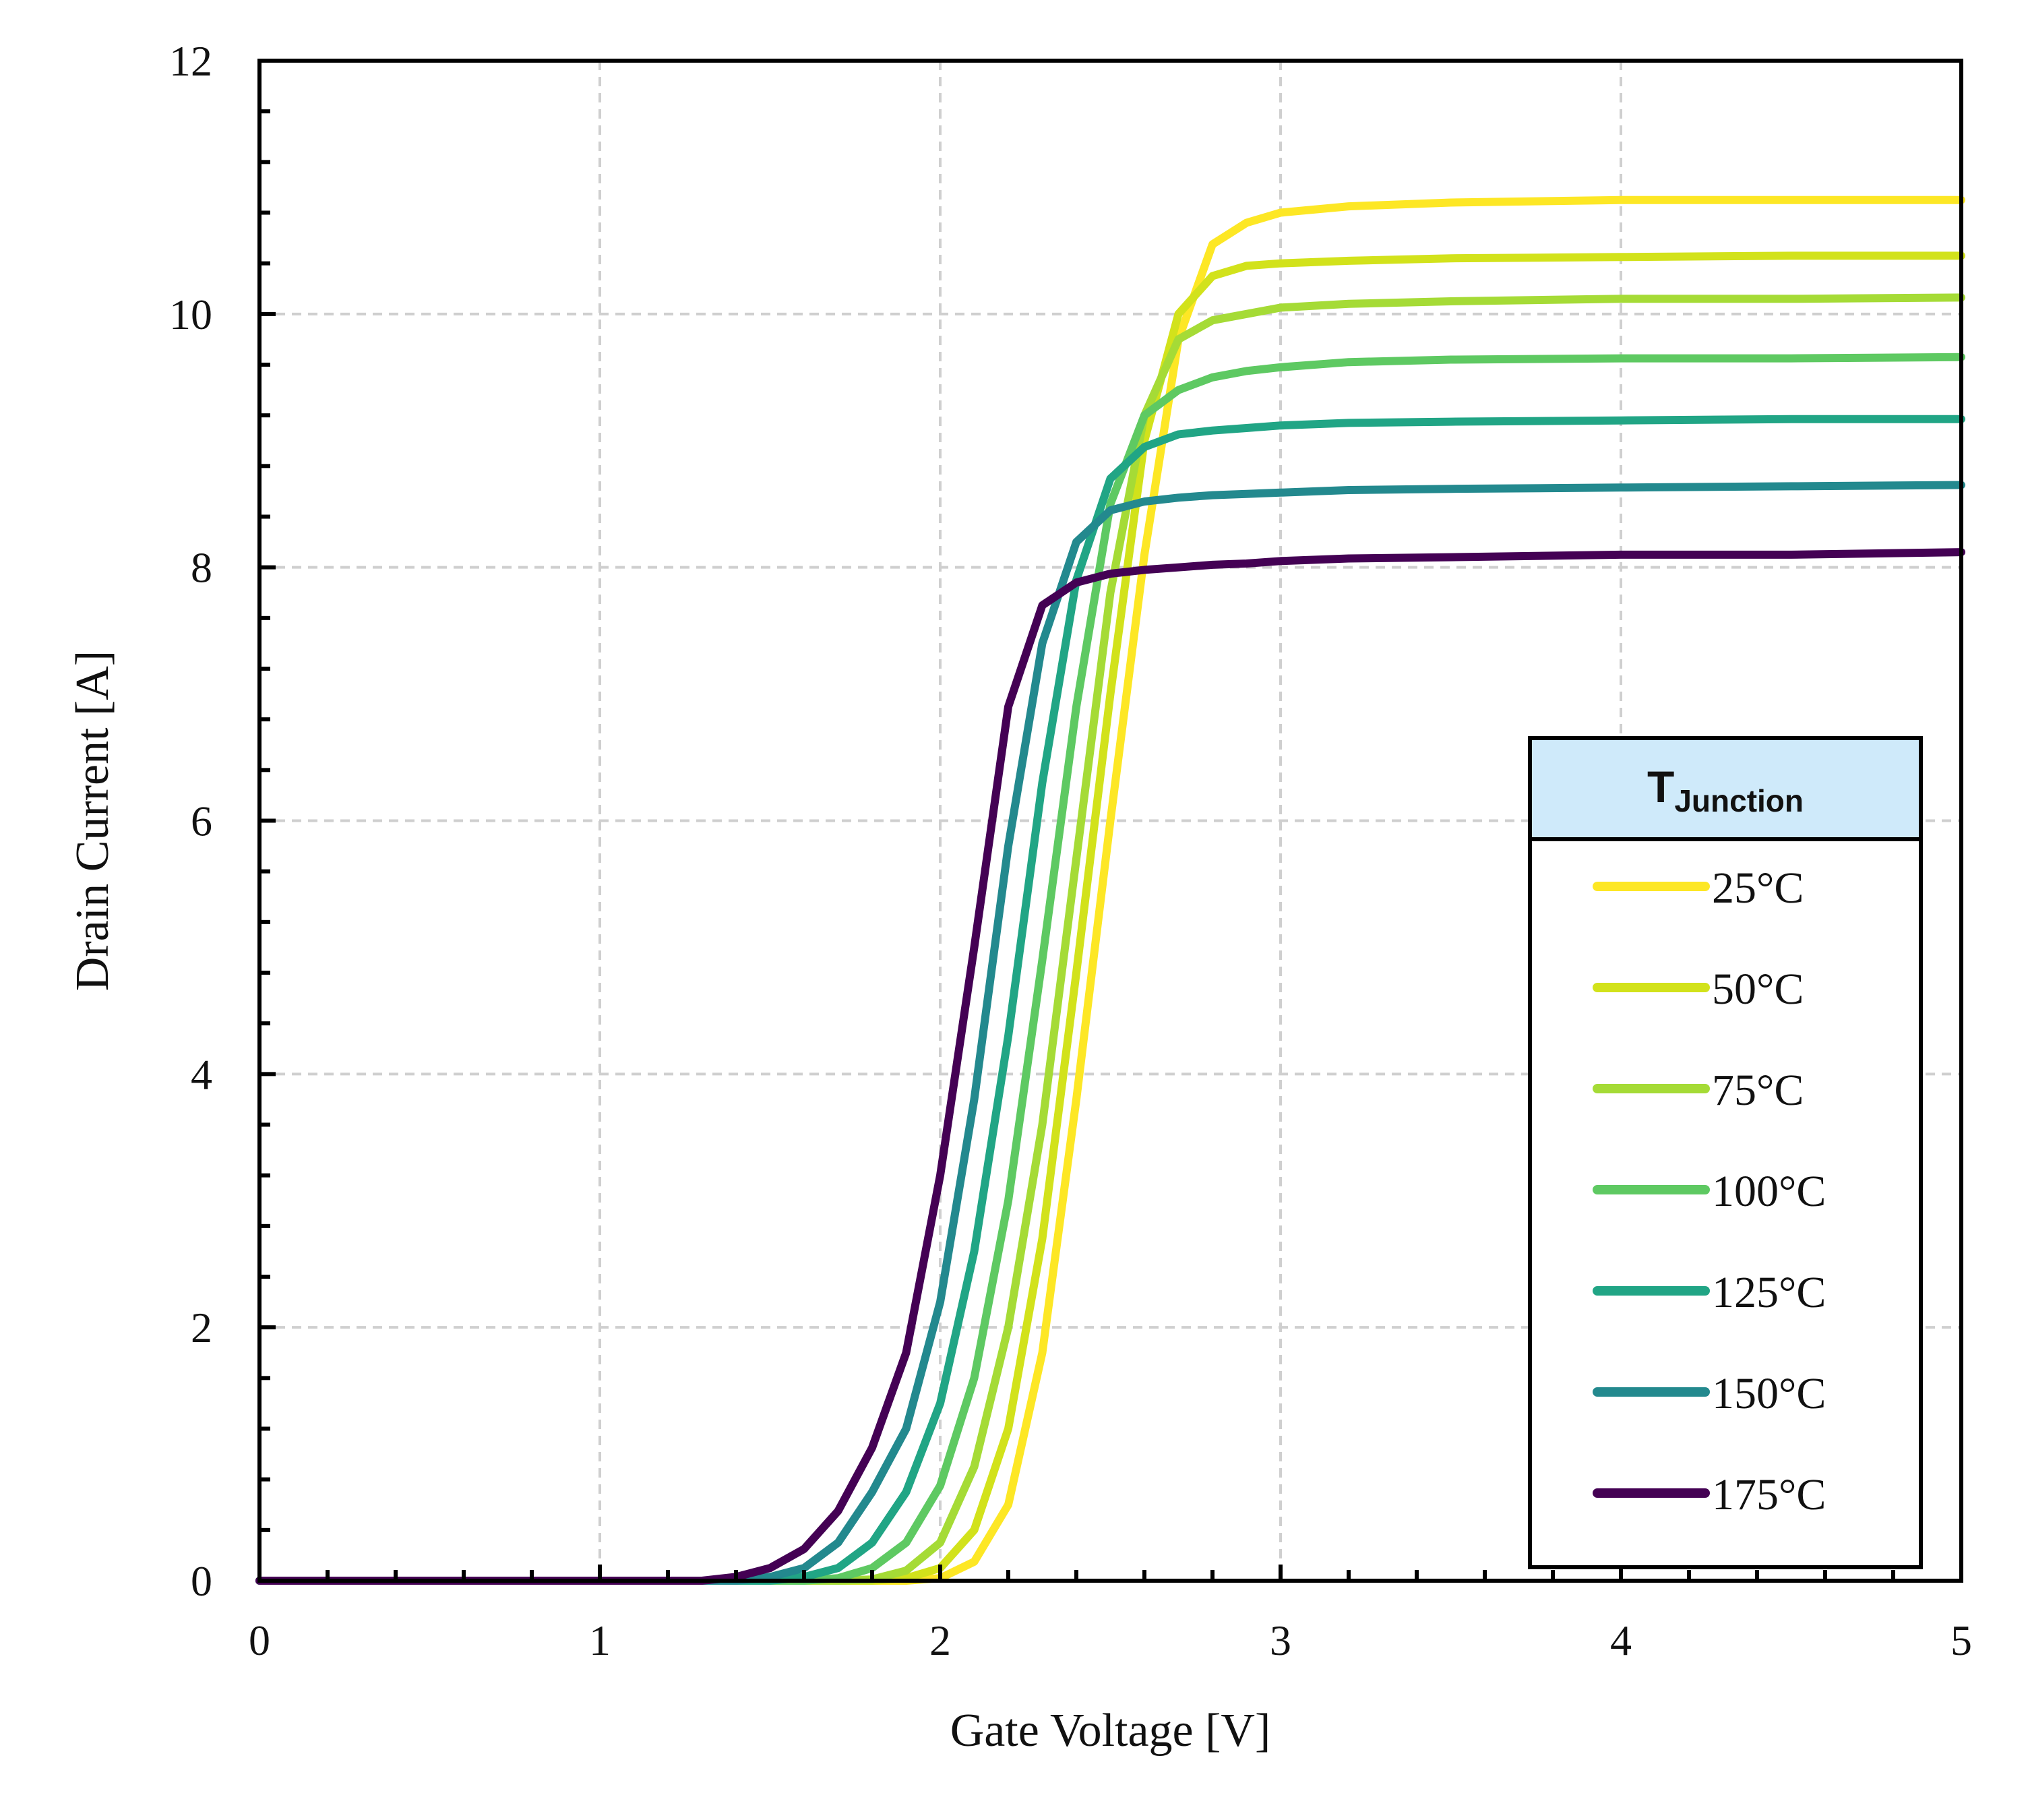  I want to click on legend-title: TJunction, so click(1725, 790).